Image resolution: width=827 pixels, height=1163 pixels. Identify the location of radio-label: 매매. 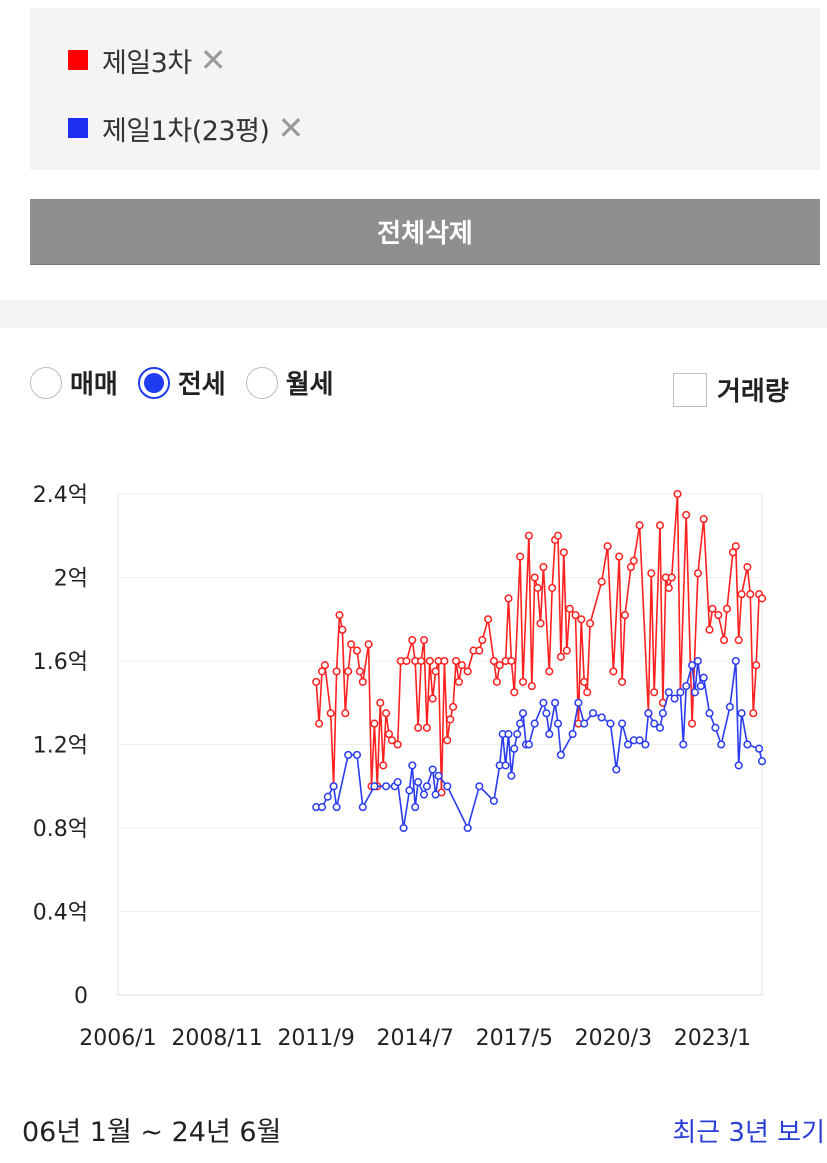
(94, 385).